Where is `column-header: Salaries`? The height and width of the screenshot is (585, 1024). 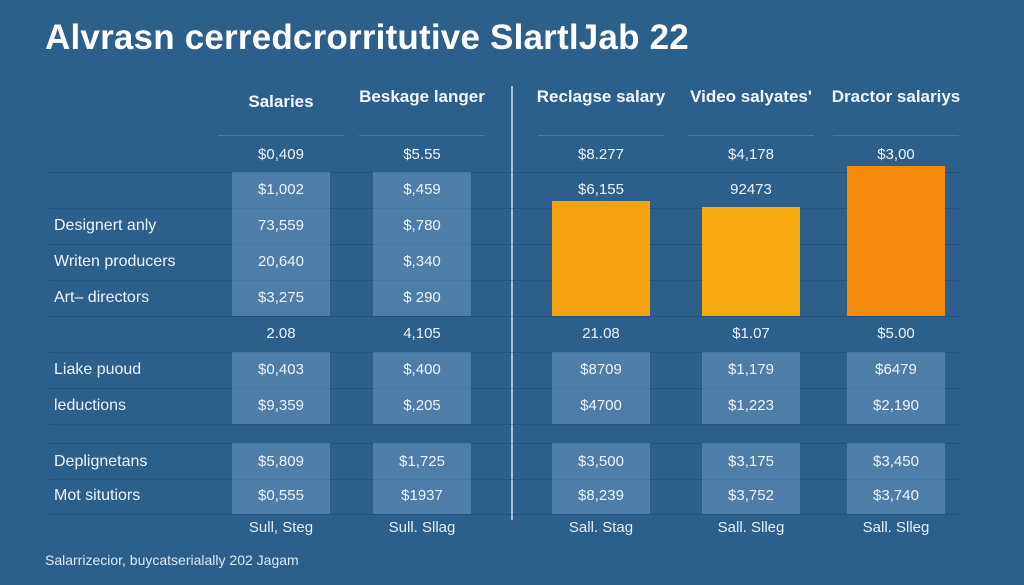 column-header: Salaries is located at coordinates (281, 101).